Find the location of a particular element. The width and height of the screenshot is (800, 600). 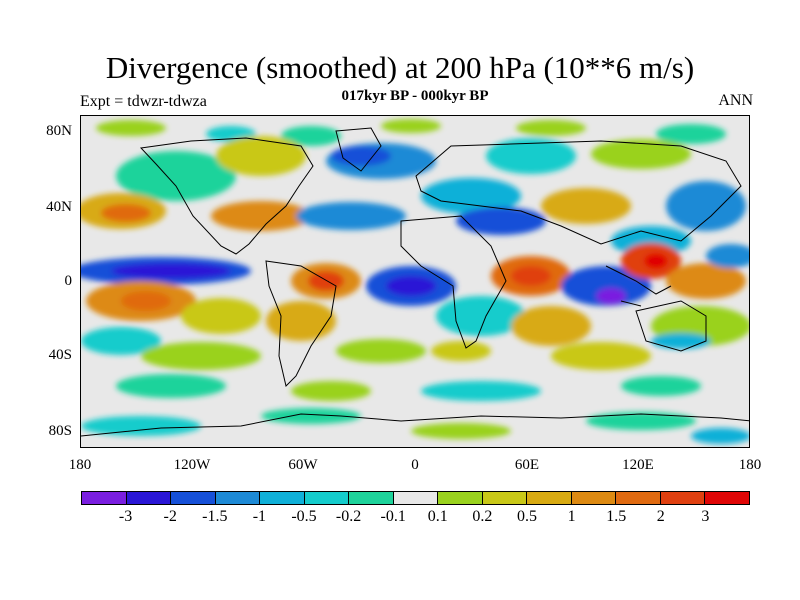

colorbar is located at coordinates (415, 498).